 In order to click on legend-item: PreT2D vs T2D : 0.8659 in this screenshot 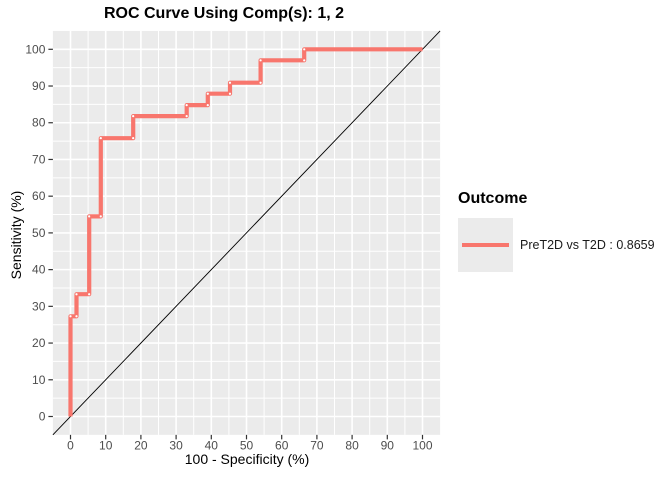, I will do `click(563, 245)`.